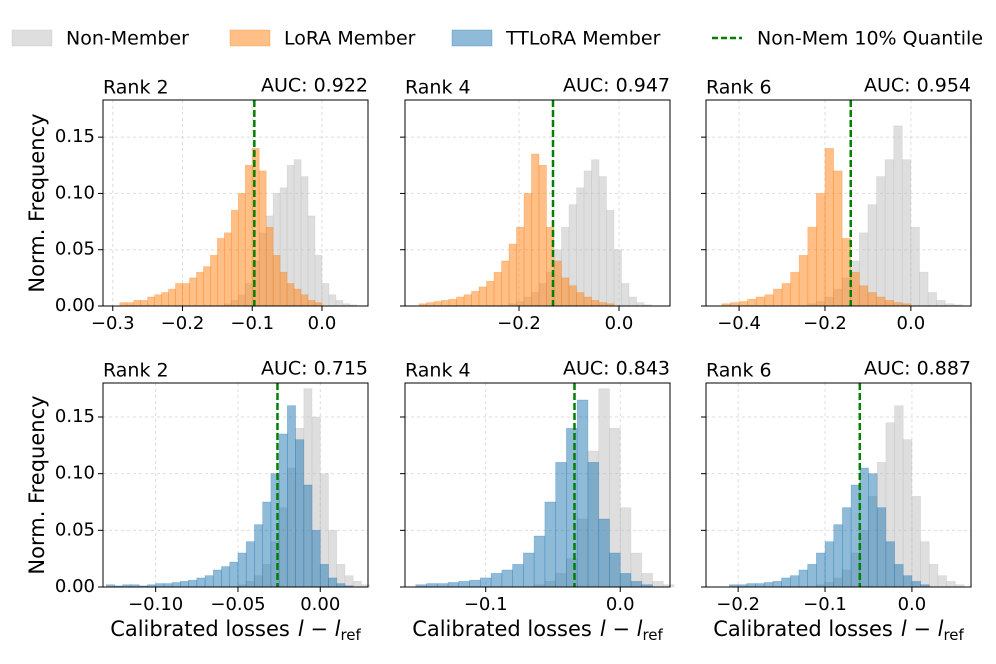 The width and height of the screenshot is (996, 664). Describe the element at coordinates (320, 604) in the screenshot. I see `x-tick-label: 0.00` at that location.